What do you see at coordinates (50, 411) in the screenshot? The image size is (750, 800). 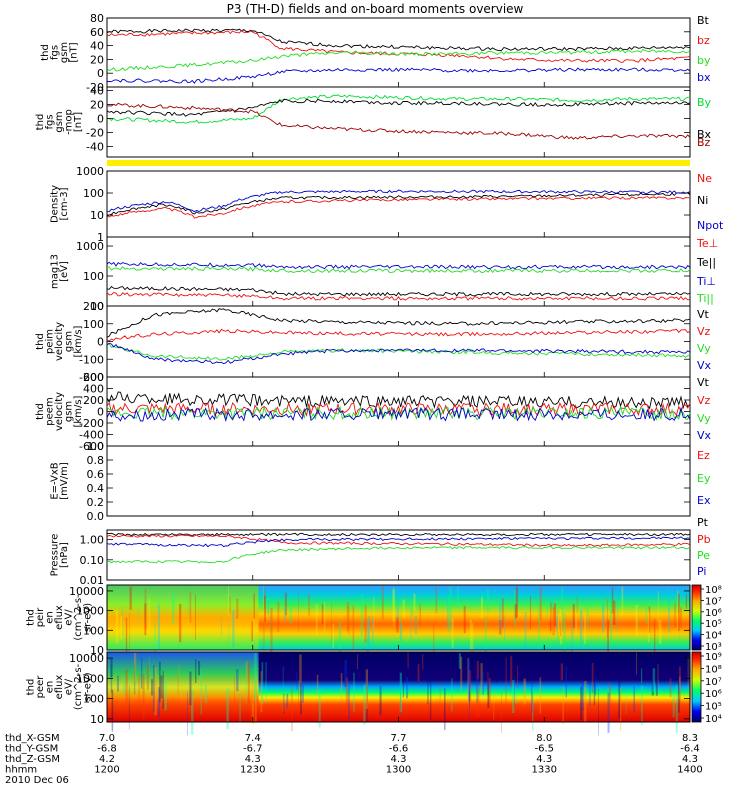 I see `y-axis-label: peem` at bounding box center [50, 411].